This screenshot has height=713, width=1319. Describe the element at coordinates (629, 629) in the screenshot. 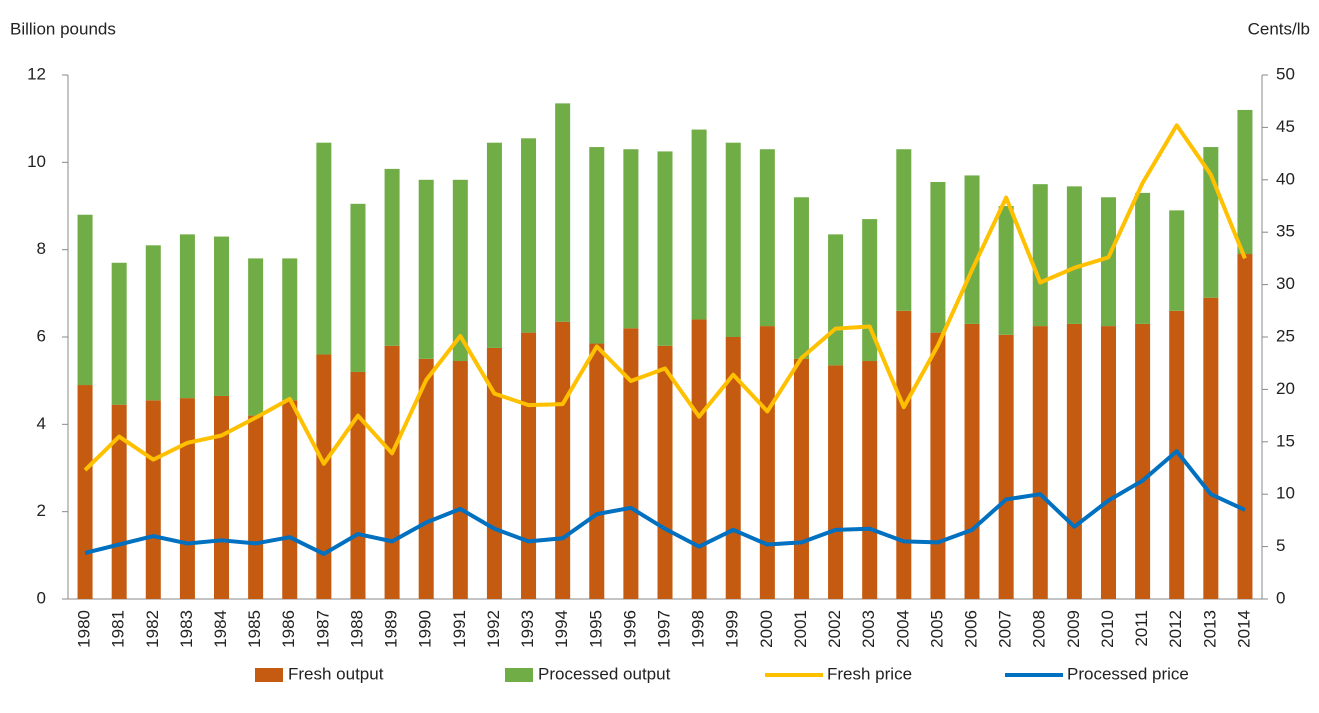

I see `x-tick-label: 1996` at that location.